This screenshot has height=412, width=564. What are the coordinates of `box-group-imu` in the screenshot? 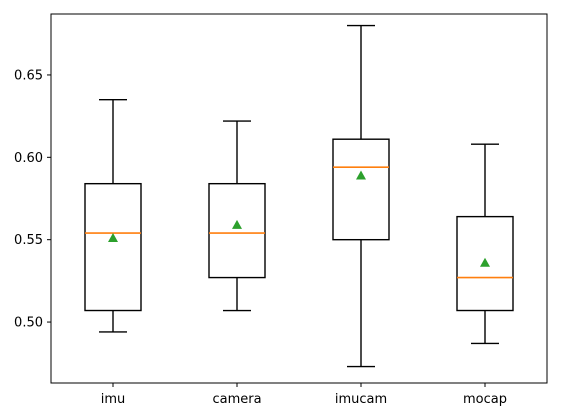 It's located at (113, 215).